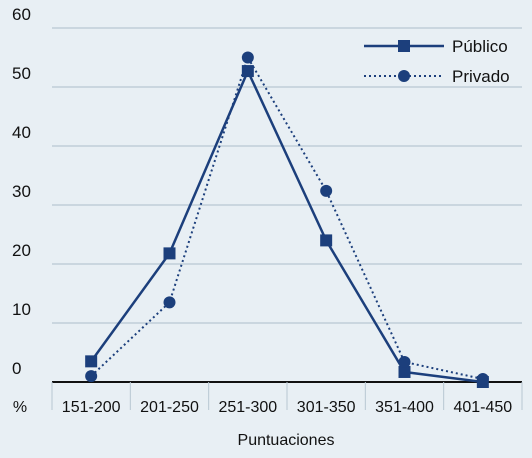  Describe the element at coordinates (21, 14) in the screenshot. I see `y-tick-label: 60` at that location.